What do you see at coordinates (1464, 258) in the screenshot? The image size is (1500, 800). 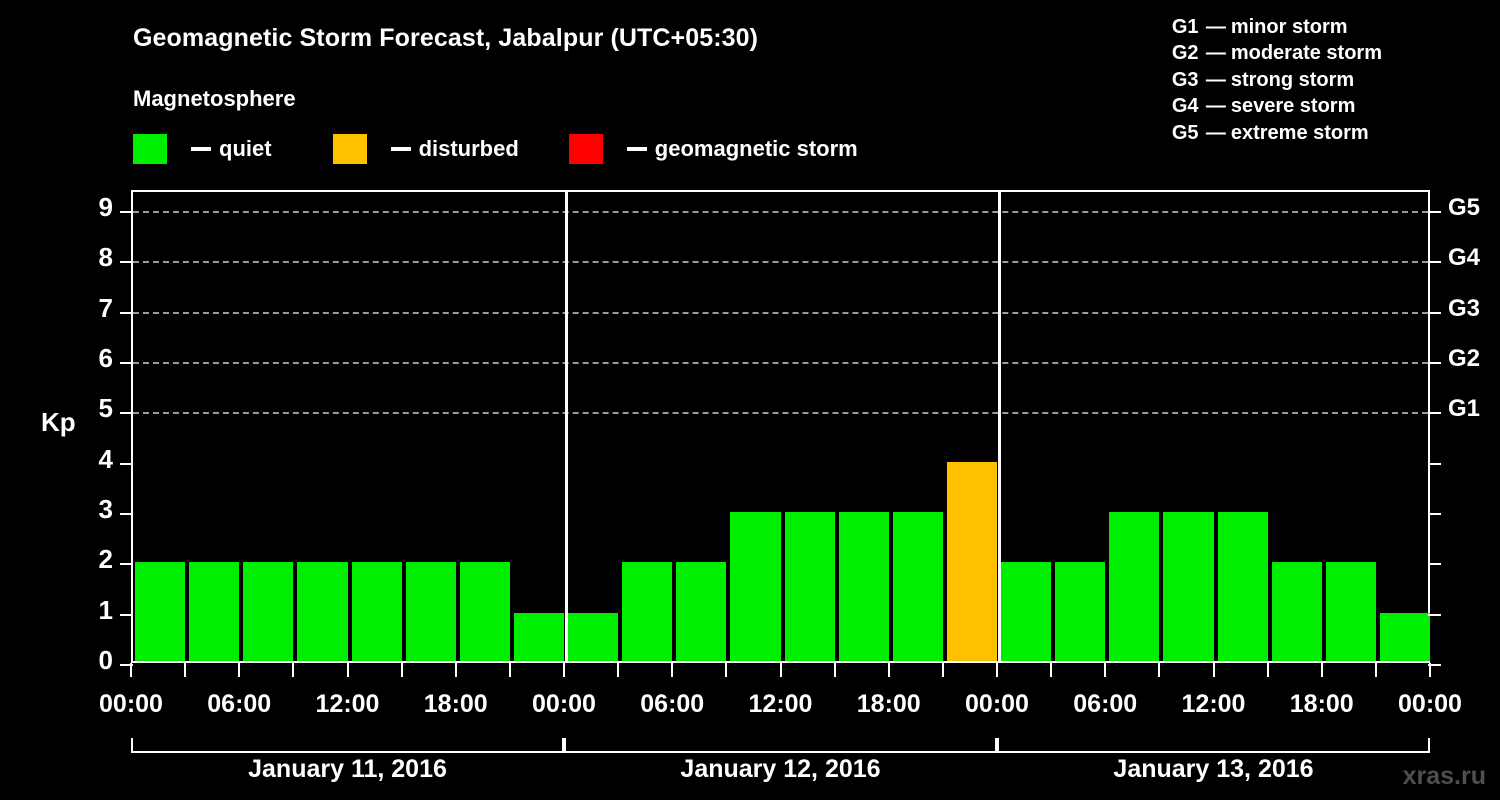 I see `right-axis-label-g4: G4` at bounding box center [1464, 258].